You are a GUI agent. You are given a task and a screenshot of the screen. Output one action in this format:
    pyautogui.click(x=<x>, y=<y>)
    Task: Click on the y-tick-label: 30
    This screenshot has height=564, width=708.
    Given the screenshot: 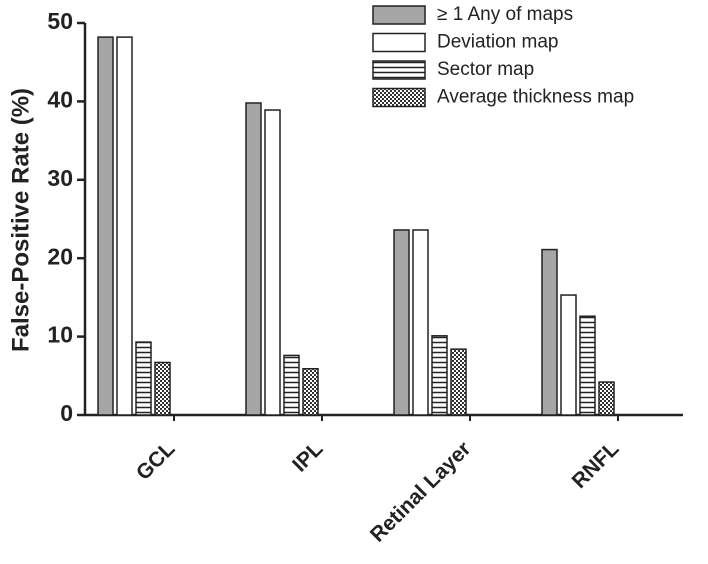 What is the action you would take?
    pyautogui.click(x=60, y=178)
    